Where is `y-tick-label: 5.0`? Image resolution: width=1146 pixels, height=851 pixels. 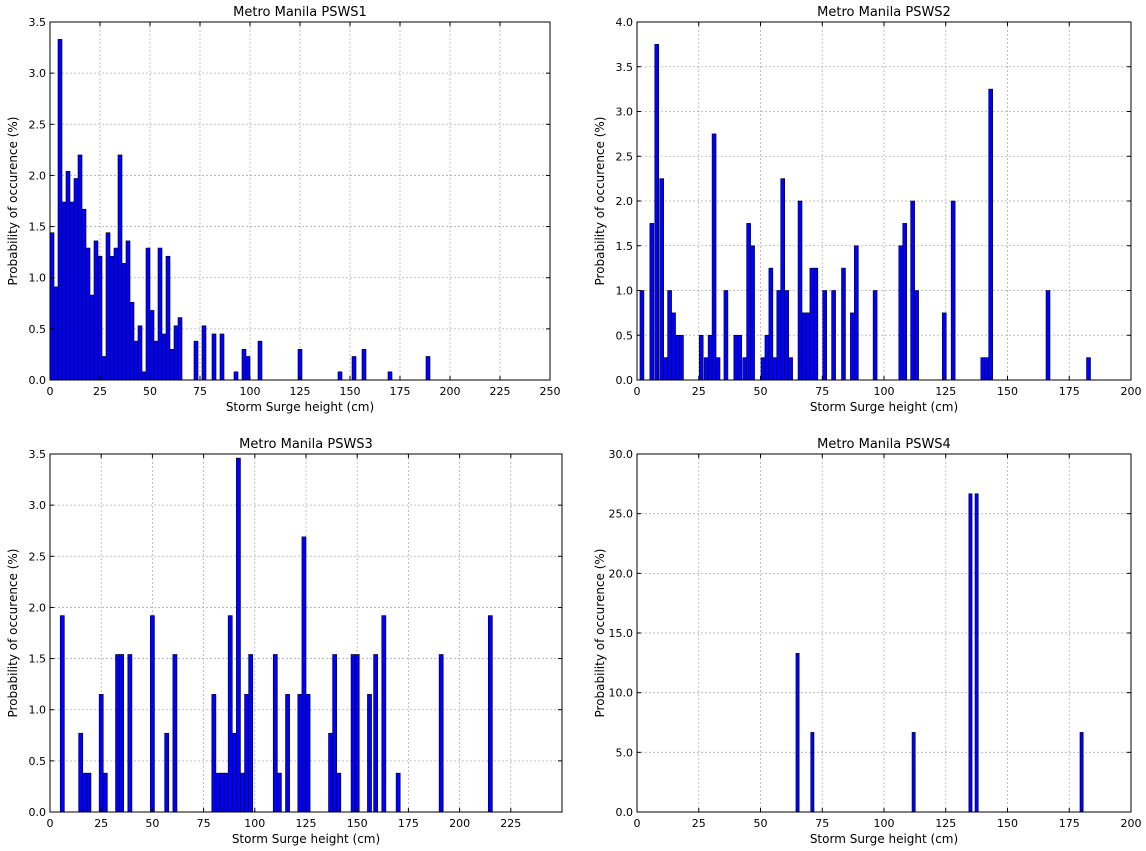
y-tick-label: 5.0 is located at coordinates (625, 752).